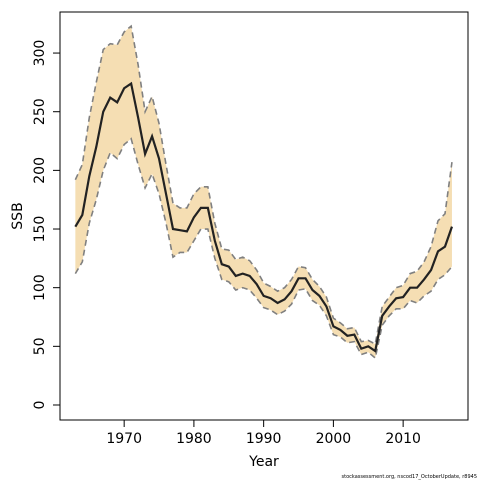 Image resolution: width=480 pixels, height=480 pixels. Describe the element at coordinates (194, 439) in the screenshot. I see `x-tick-label: 1980` at that location.